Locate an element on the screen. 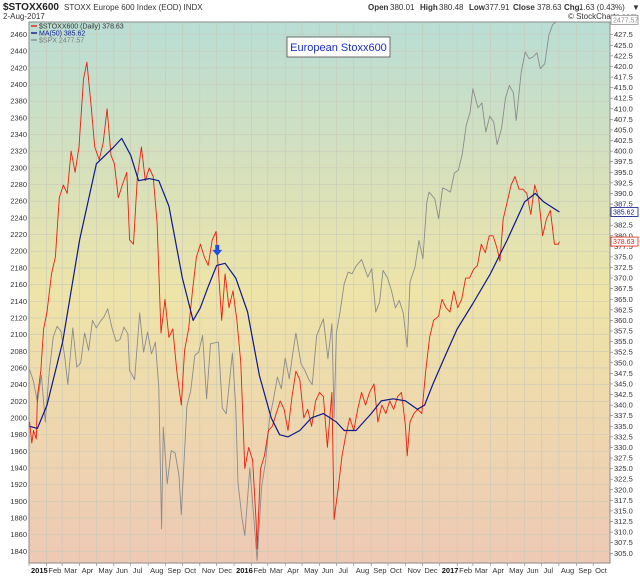  right-tick-label: 317.5 is located at coordinates (623, 500).